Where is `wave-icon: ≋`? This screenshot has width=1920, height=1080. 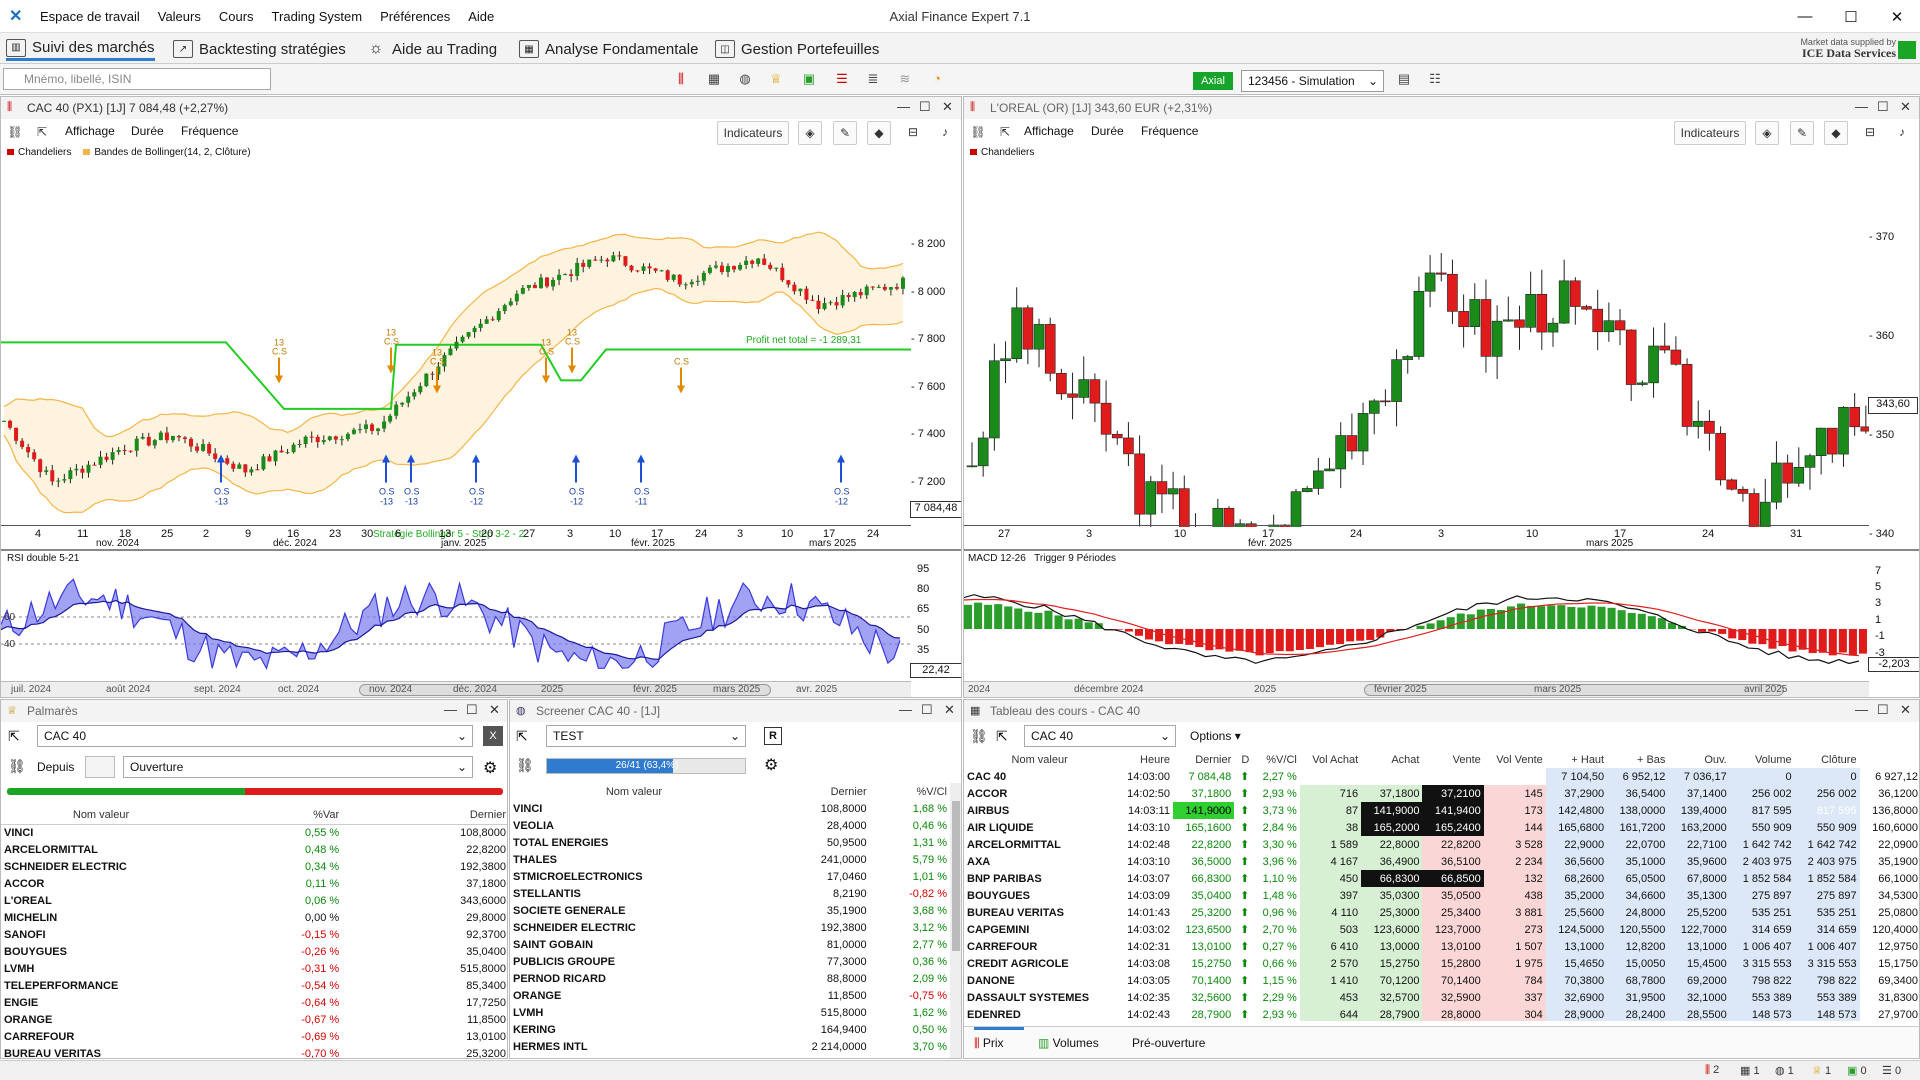 wave-icon: ≋ is located at coordinates (905, 78).